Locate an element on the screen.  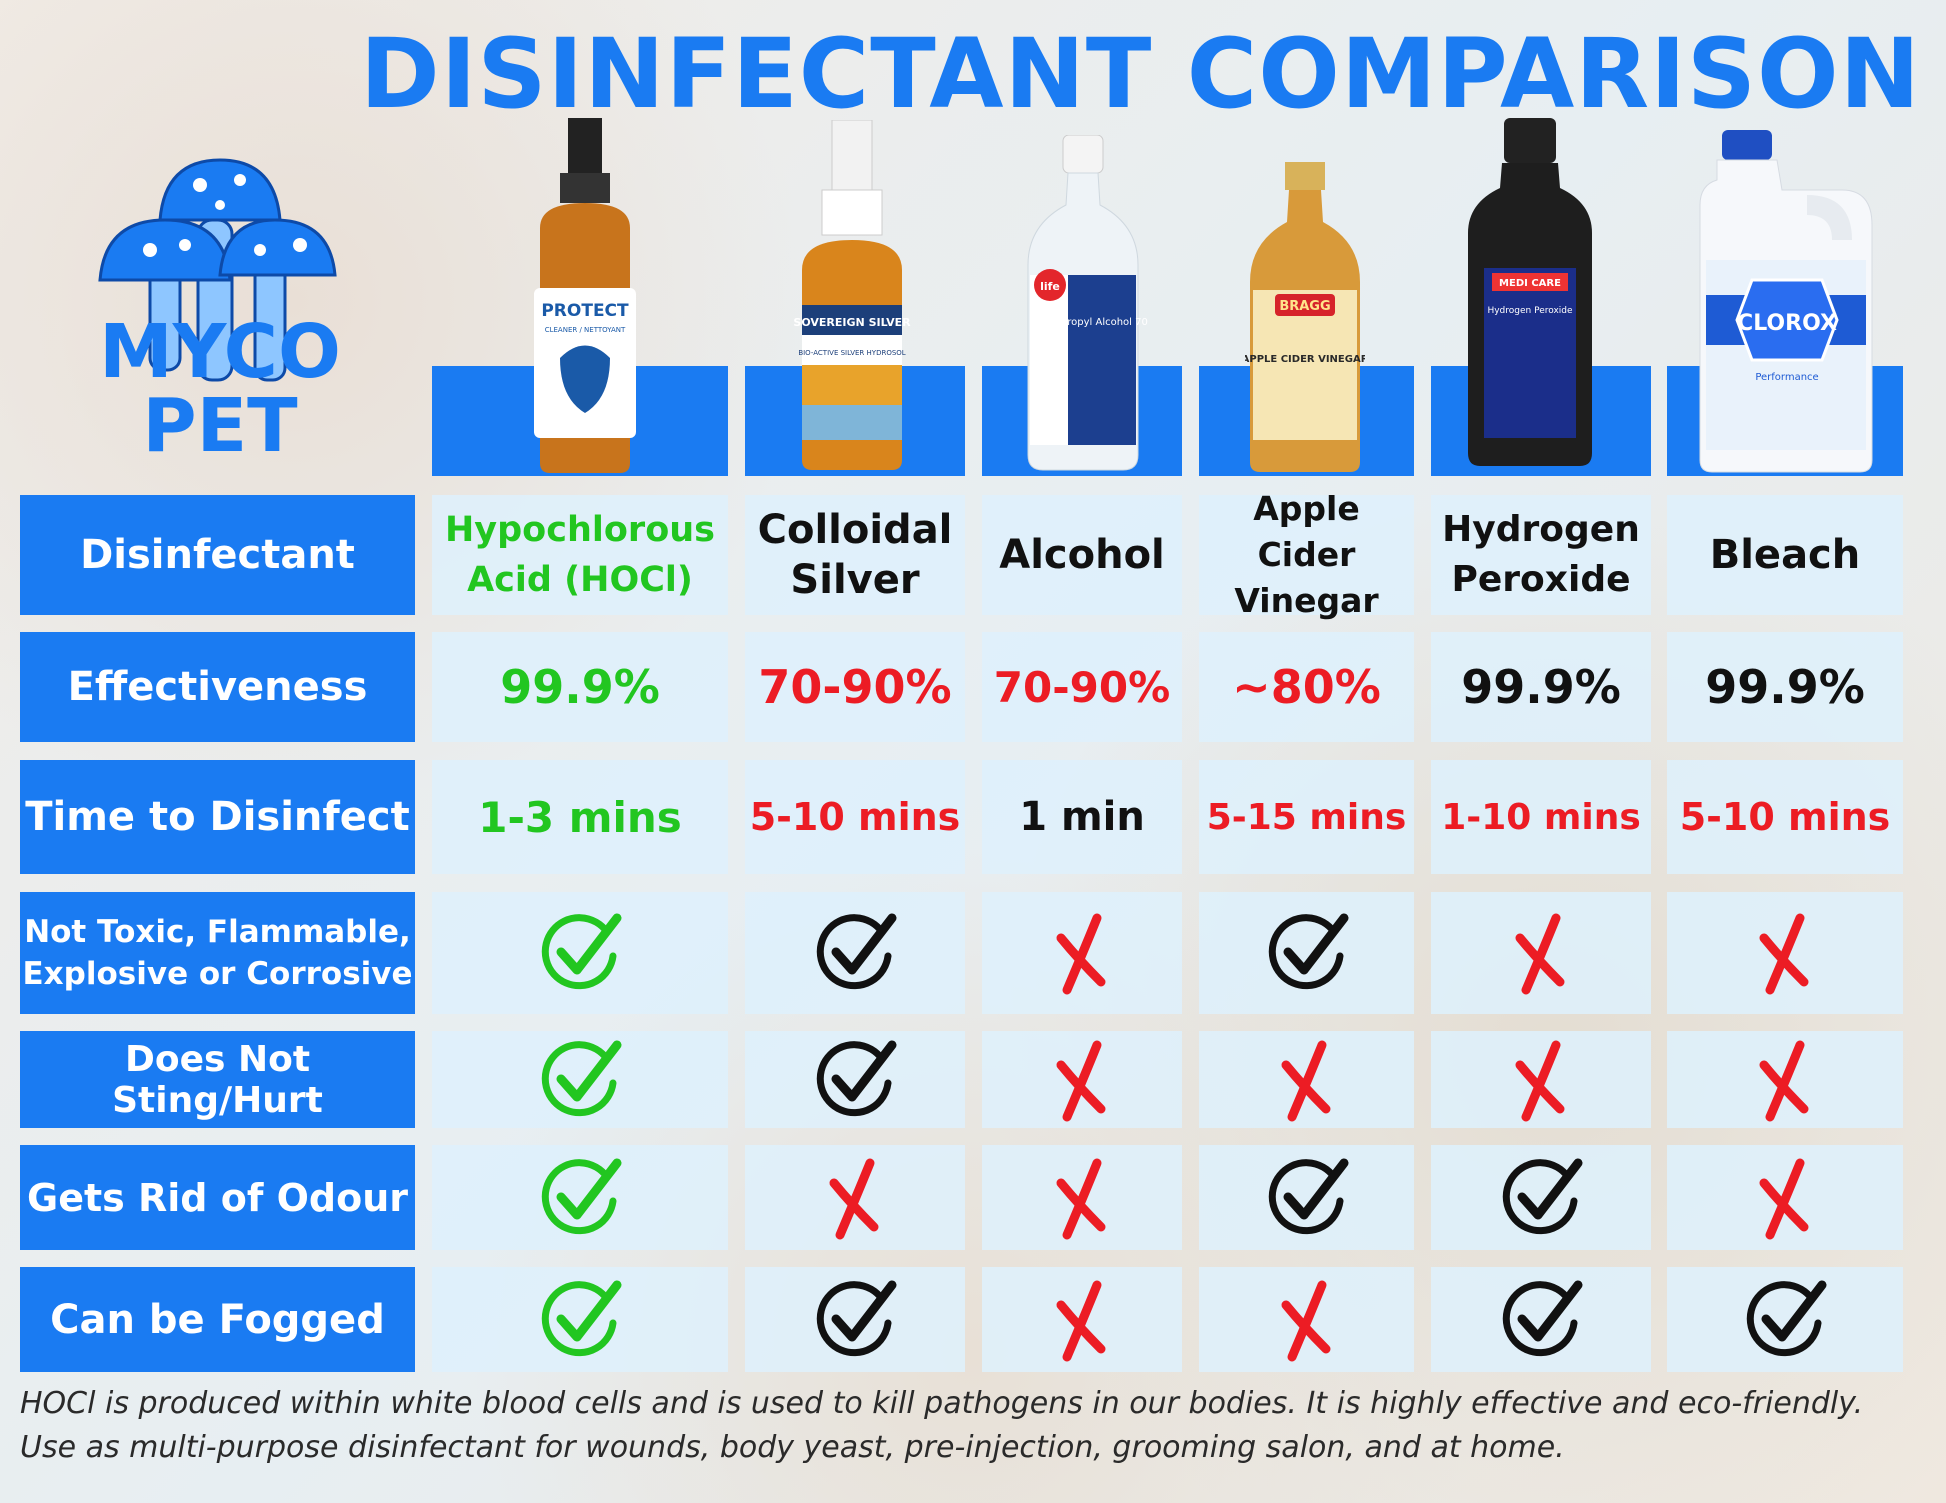
hocl-spray-bottle-icon: PROTECT CLEANER / NETTOYANT is located at coordinates (585, 295).